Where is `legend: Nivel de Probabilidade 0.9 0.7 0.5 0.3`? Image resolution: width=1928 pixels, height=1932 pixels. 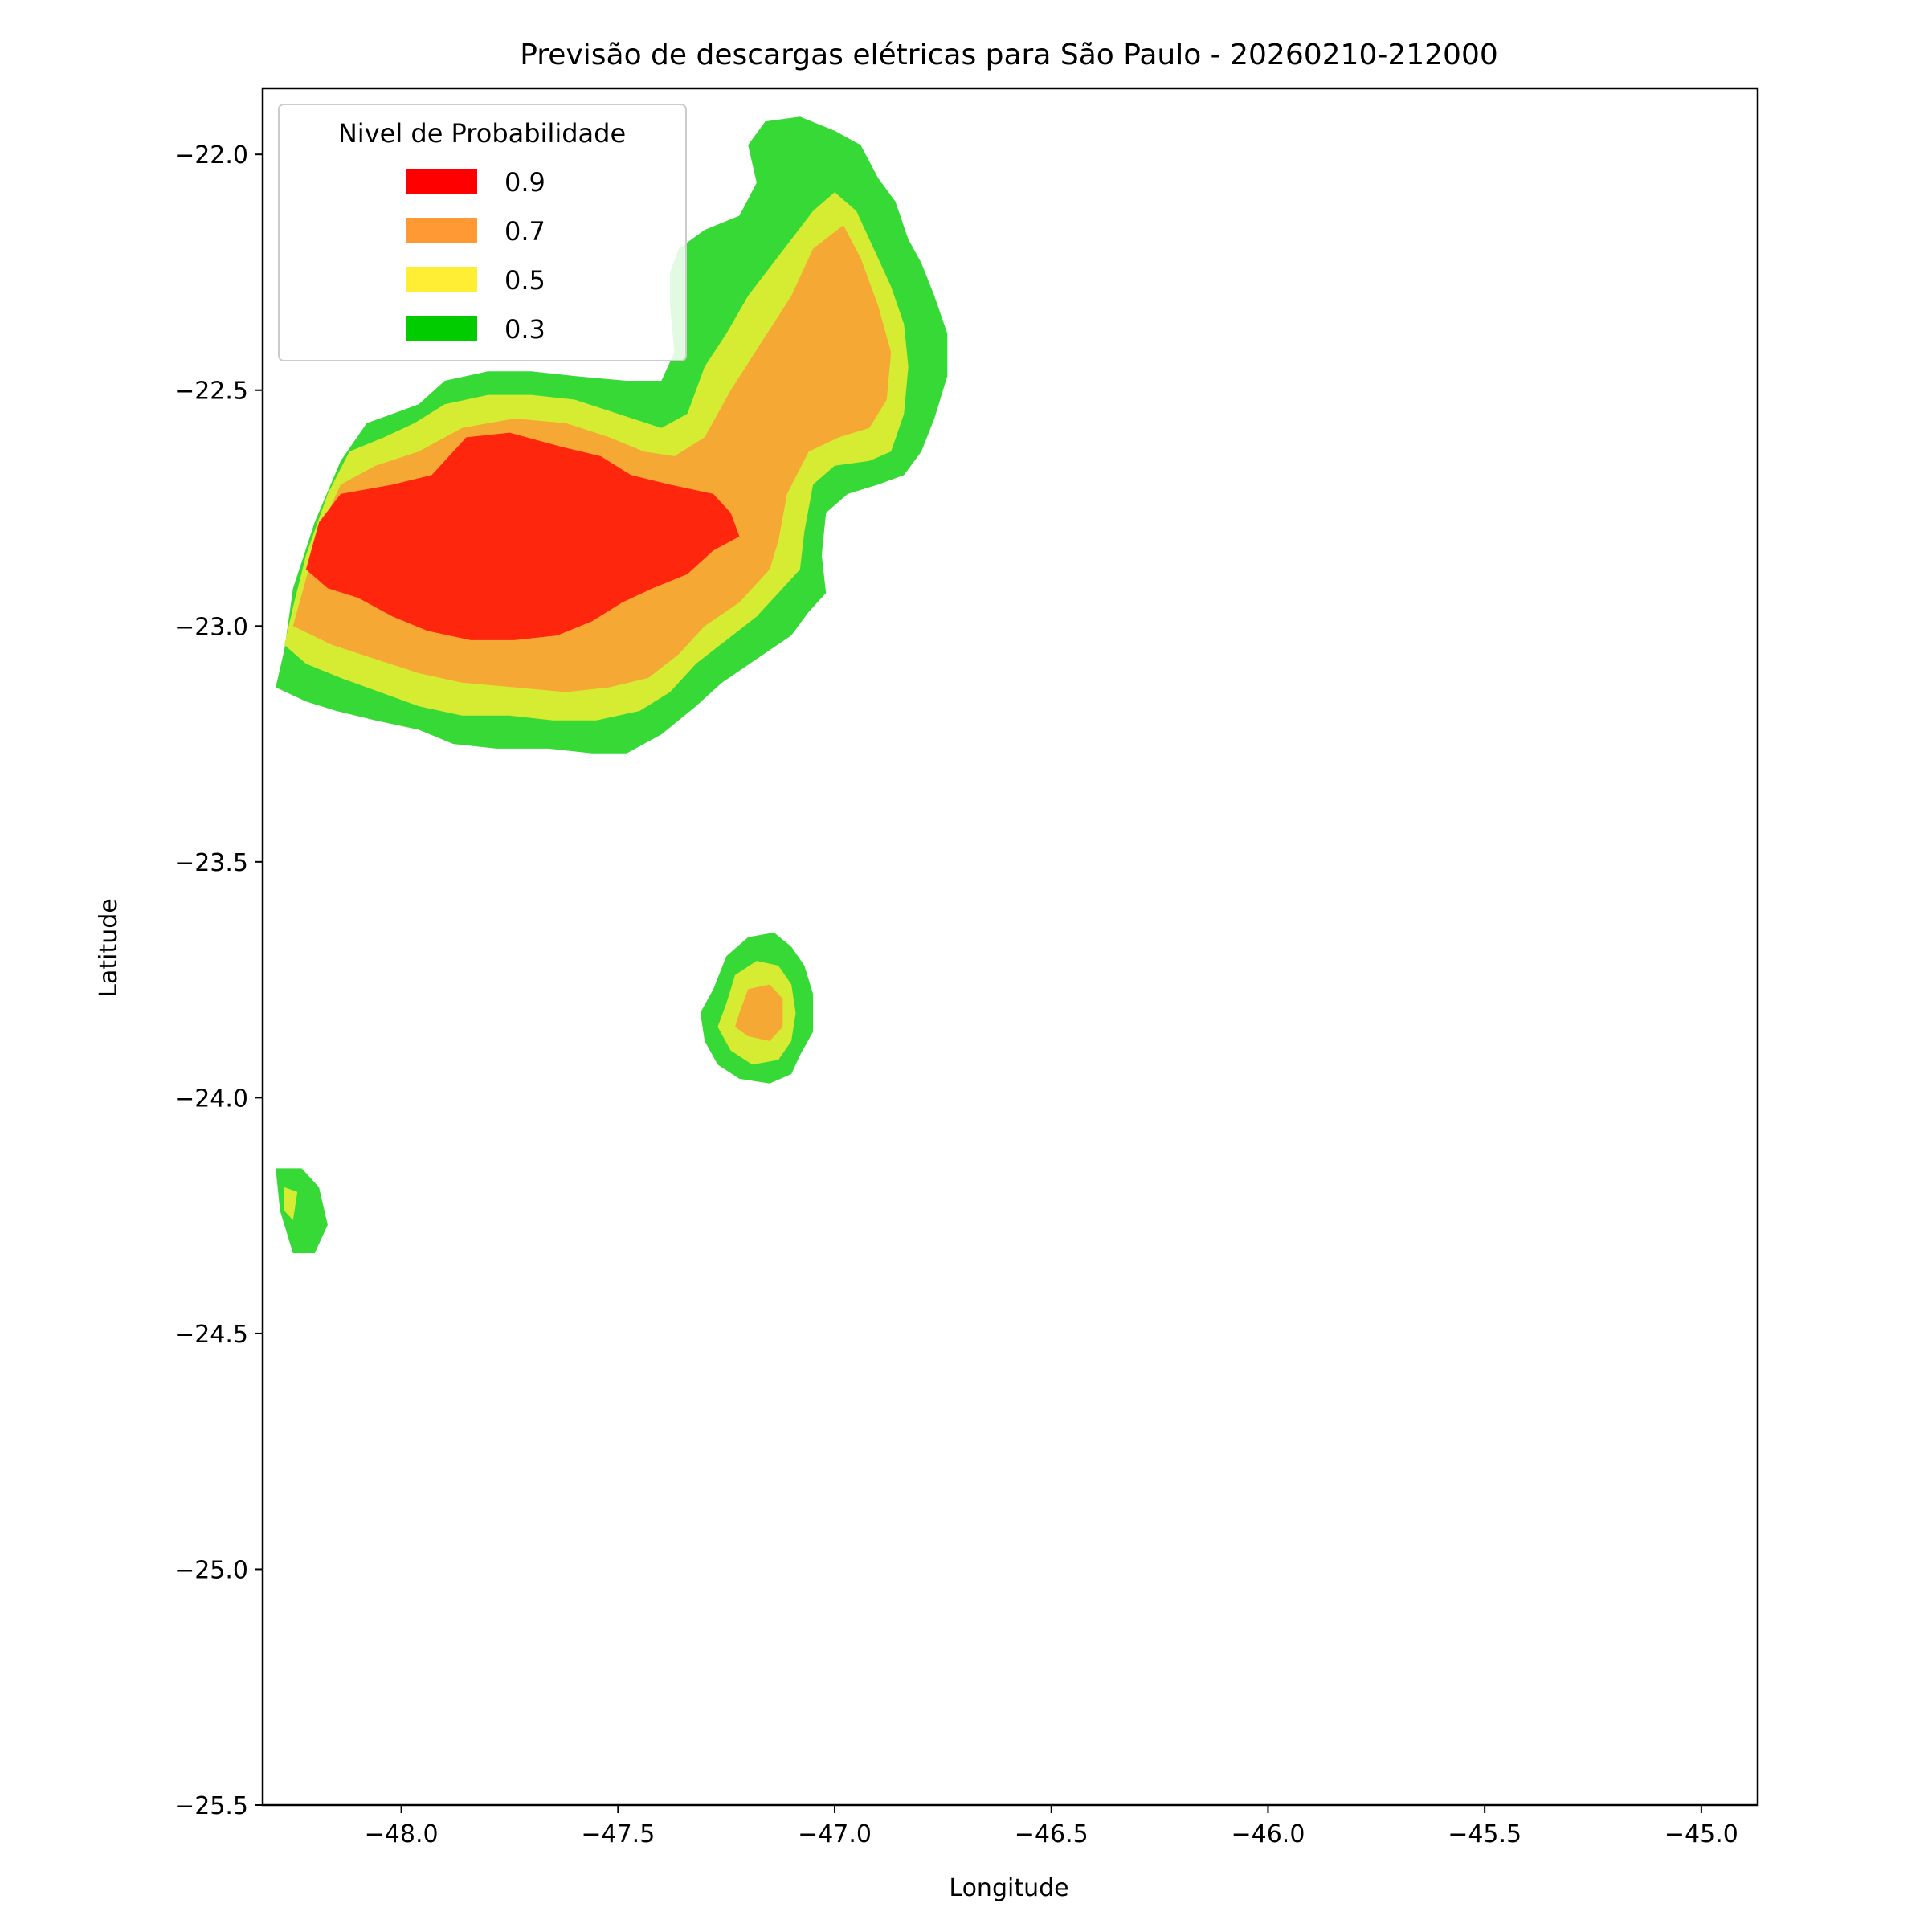
legend: Nivel de Probabilidade 0.9 0.7 0.5 0.3 is located at coordinates (482, 232).